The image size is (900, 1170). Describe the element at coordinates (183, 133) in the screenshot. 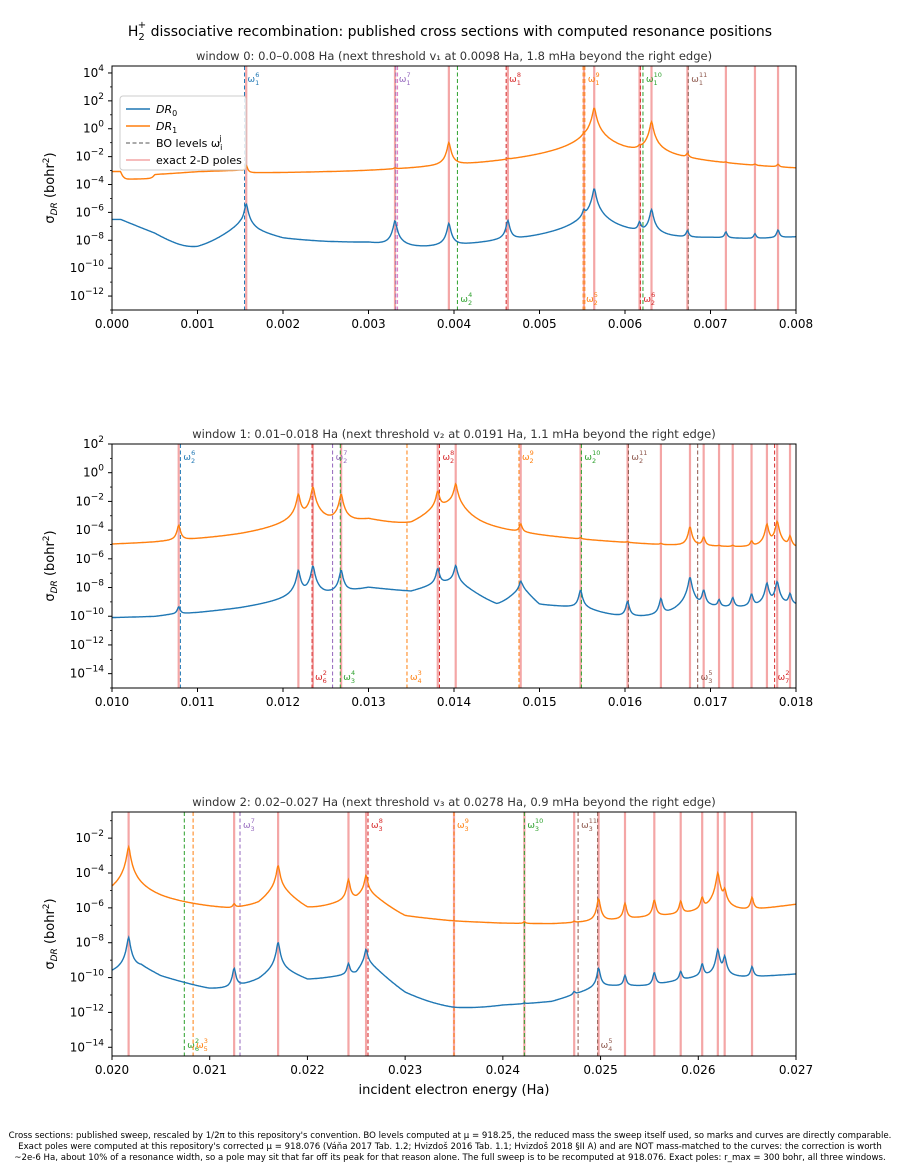

I see `legend-box` at that location.